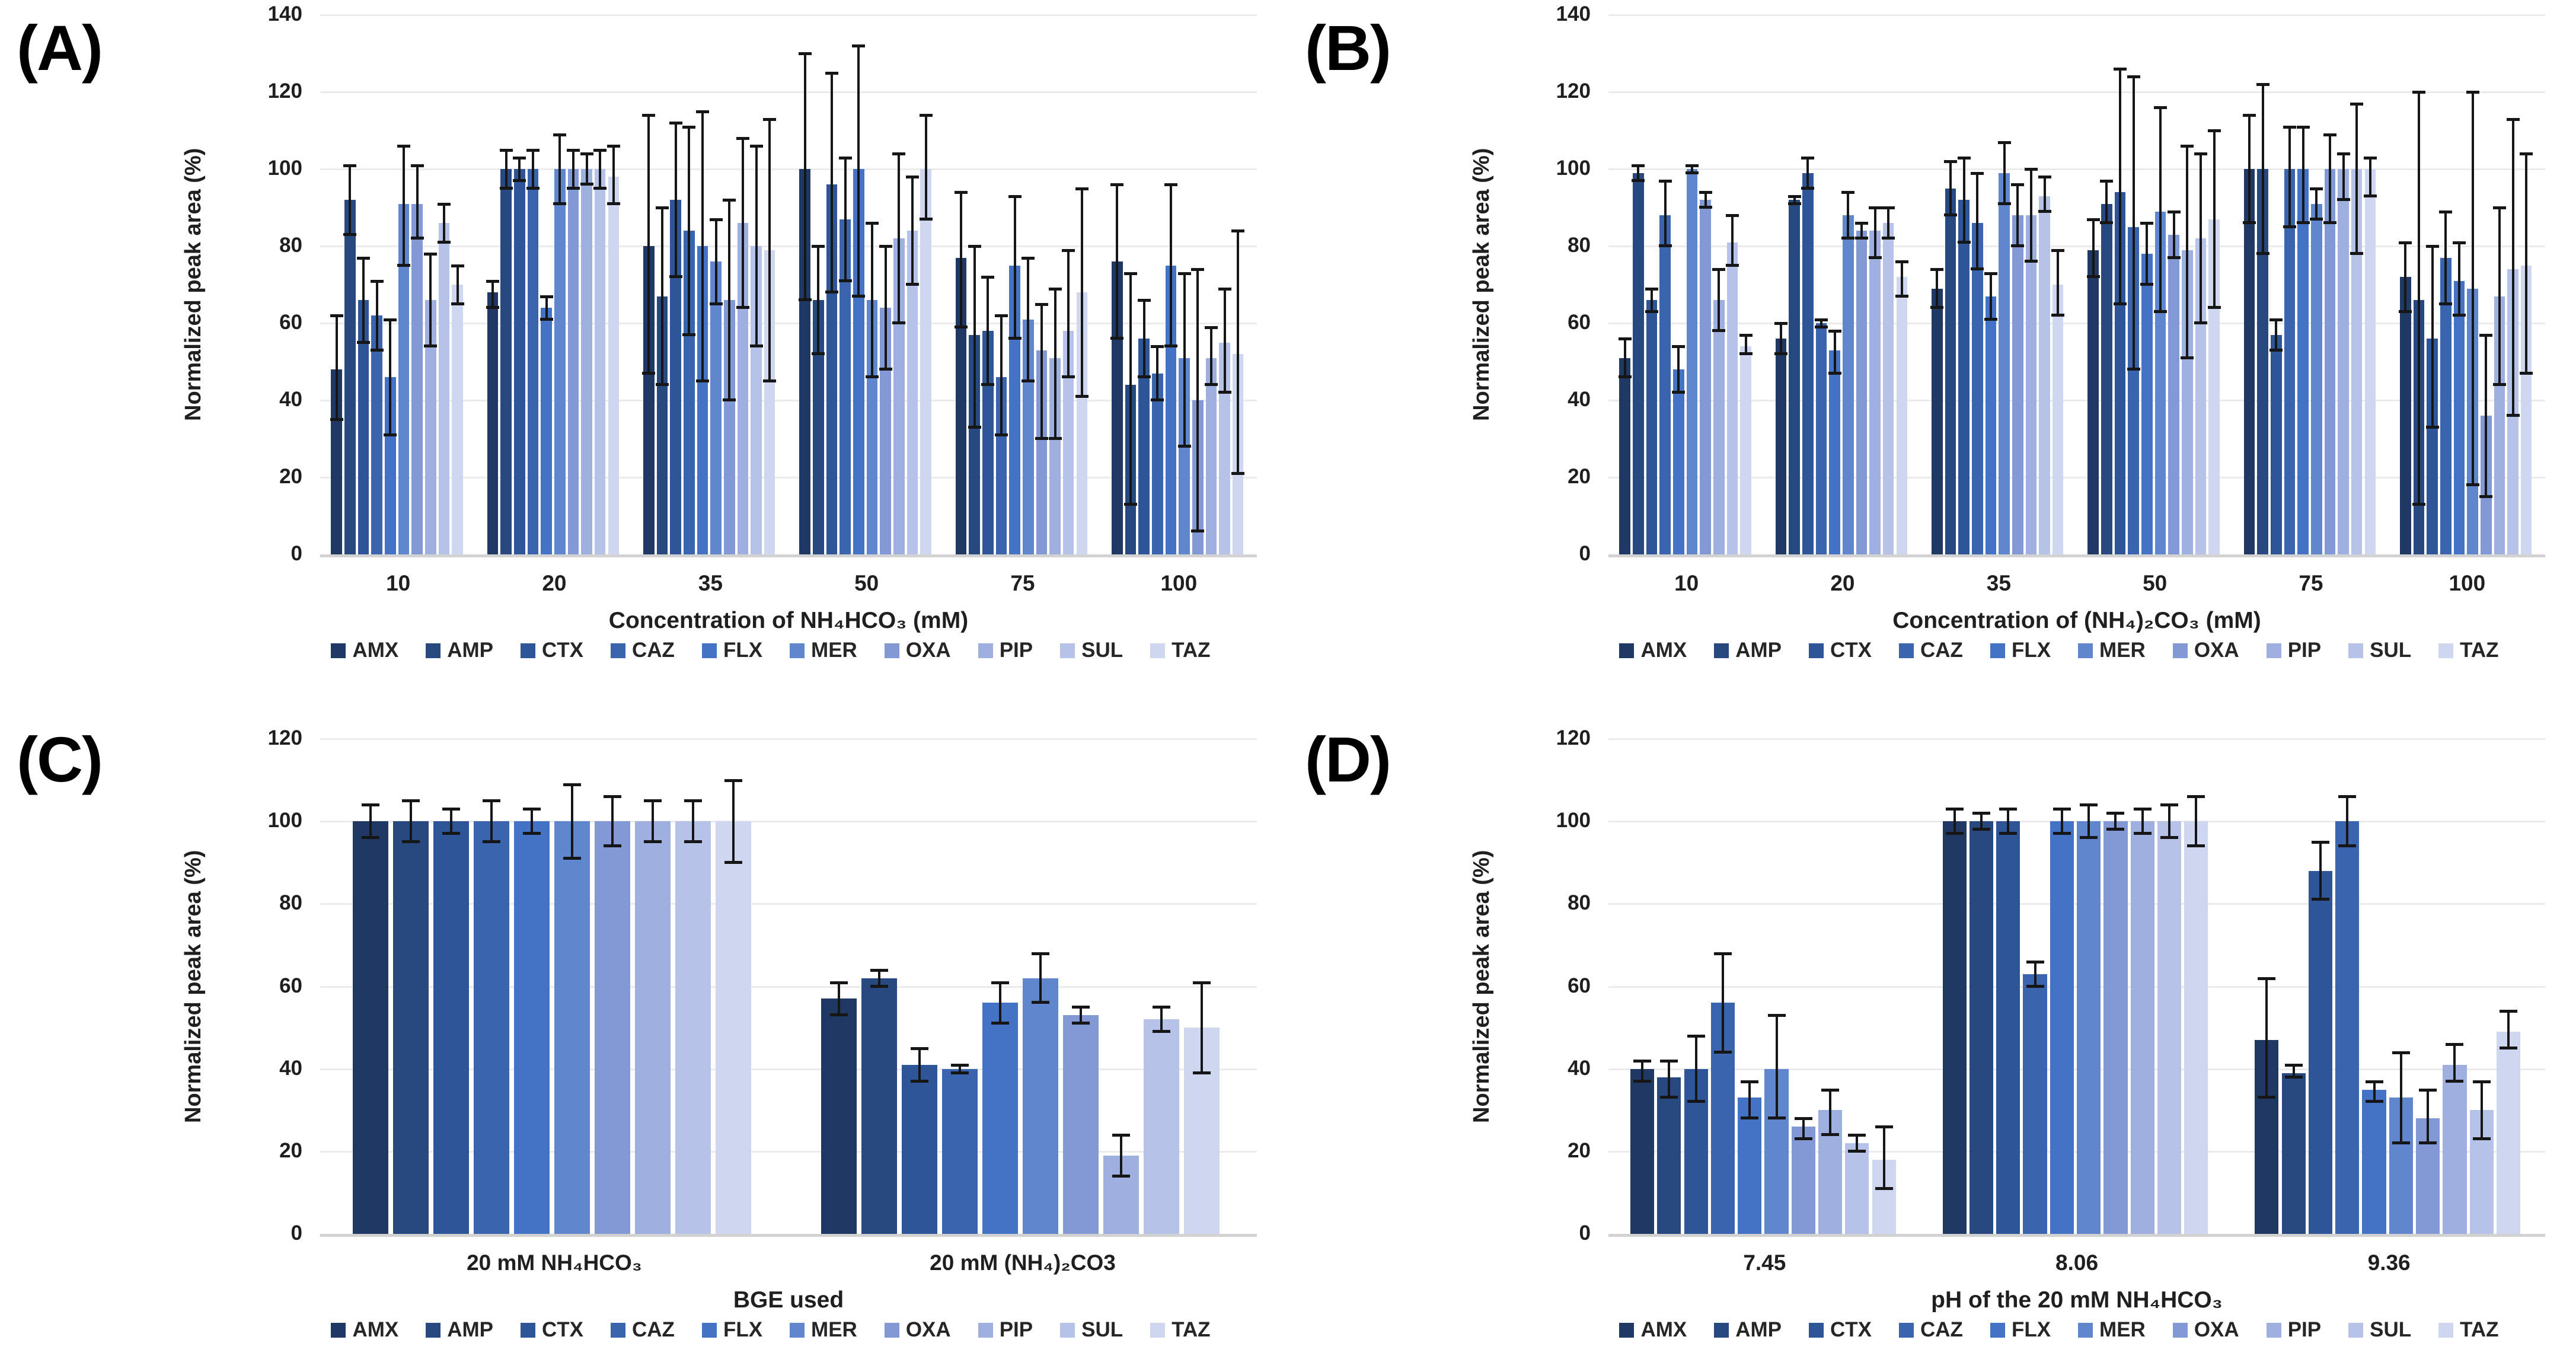  What do you see at coordinates (1665, 213) in the screenshot?
I see `error-bar-b-10-CAZ` at bounding box center [1665, 213].